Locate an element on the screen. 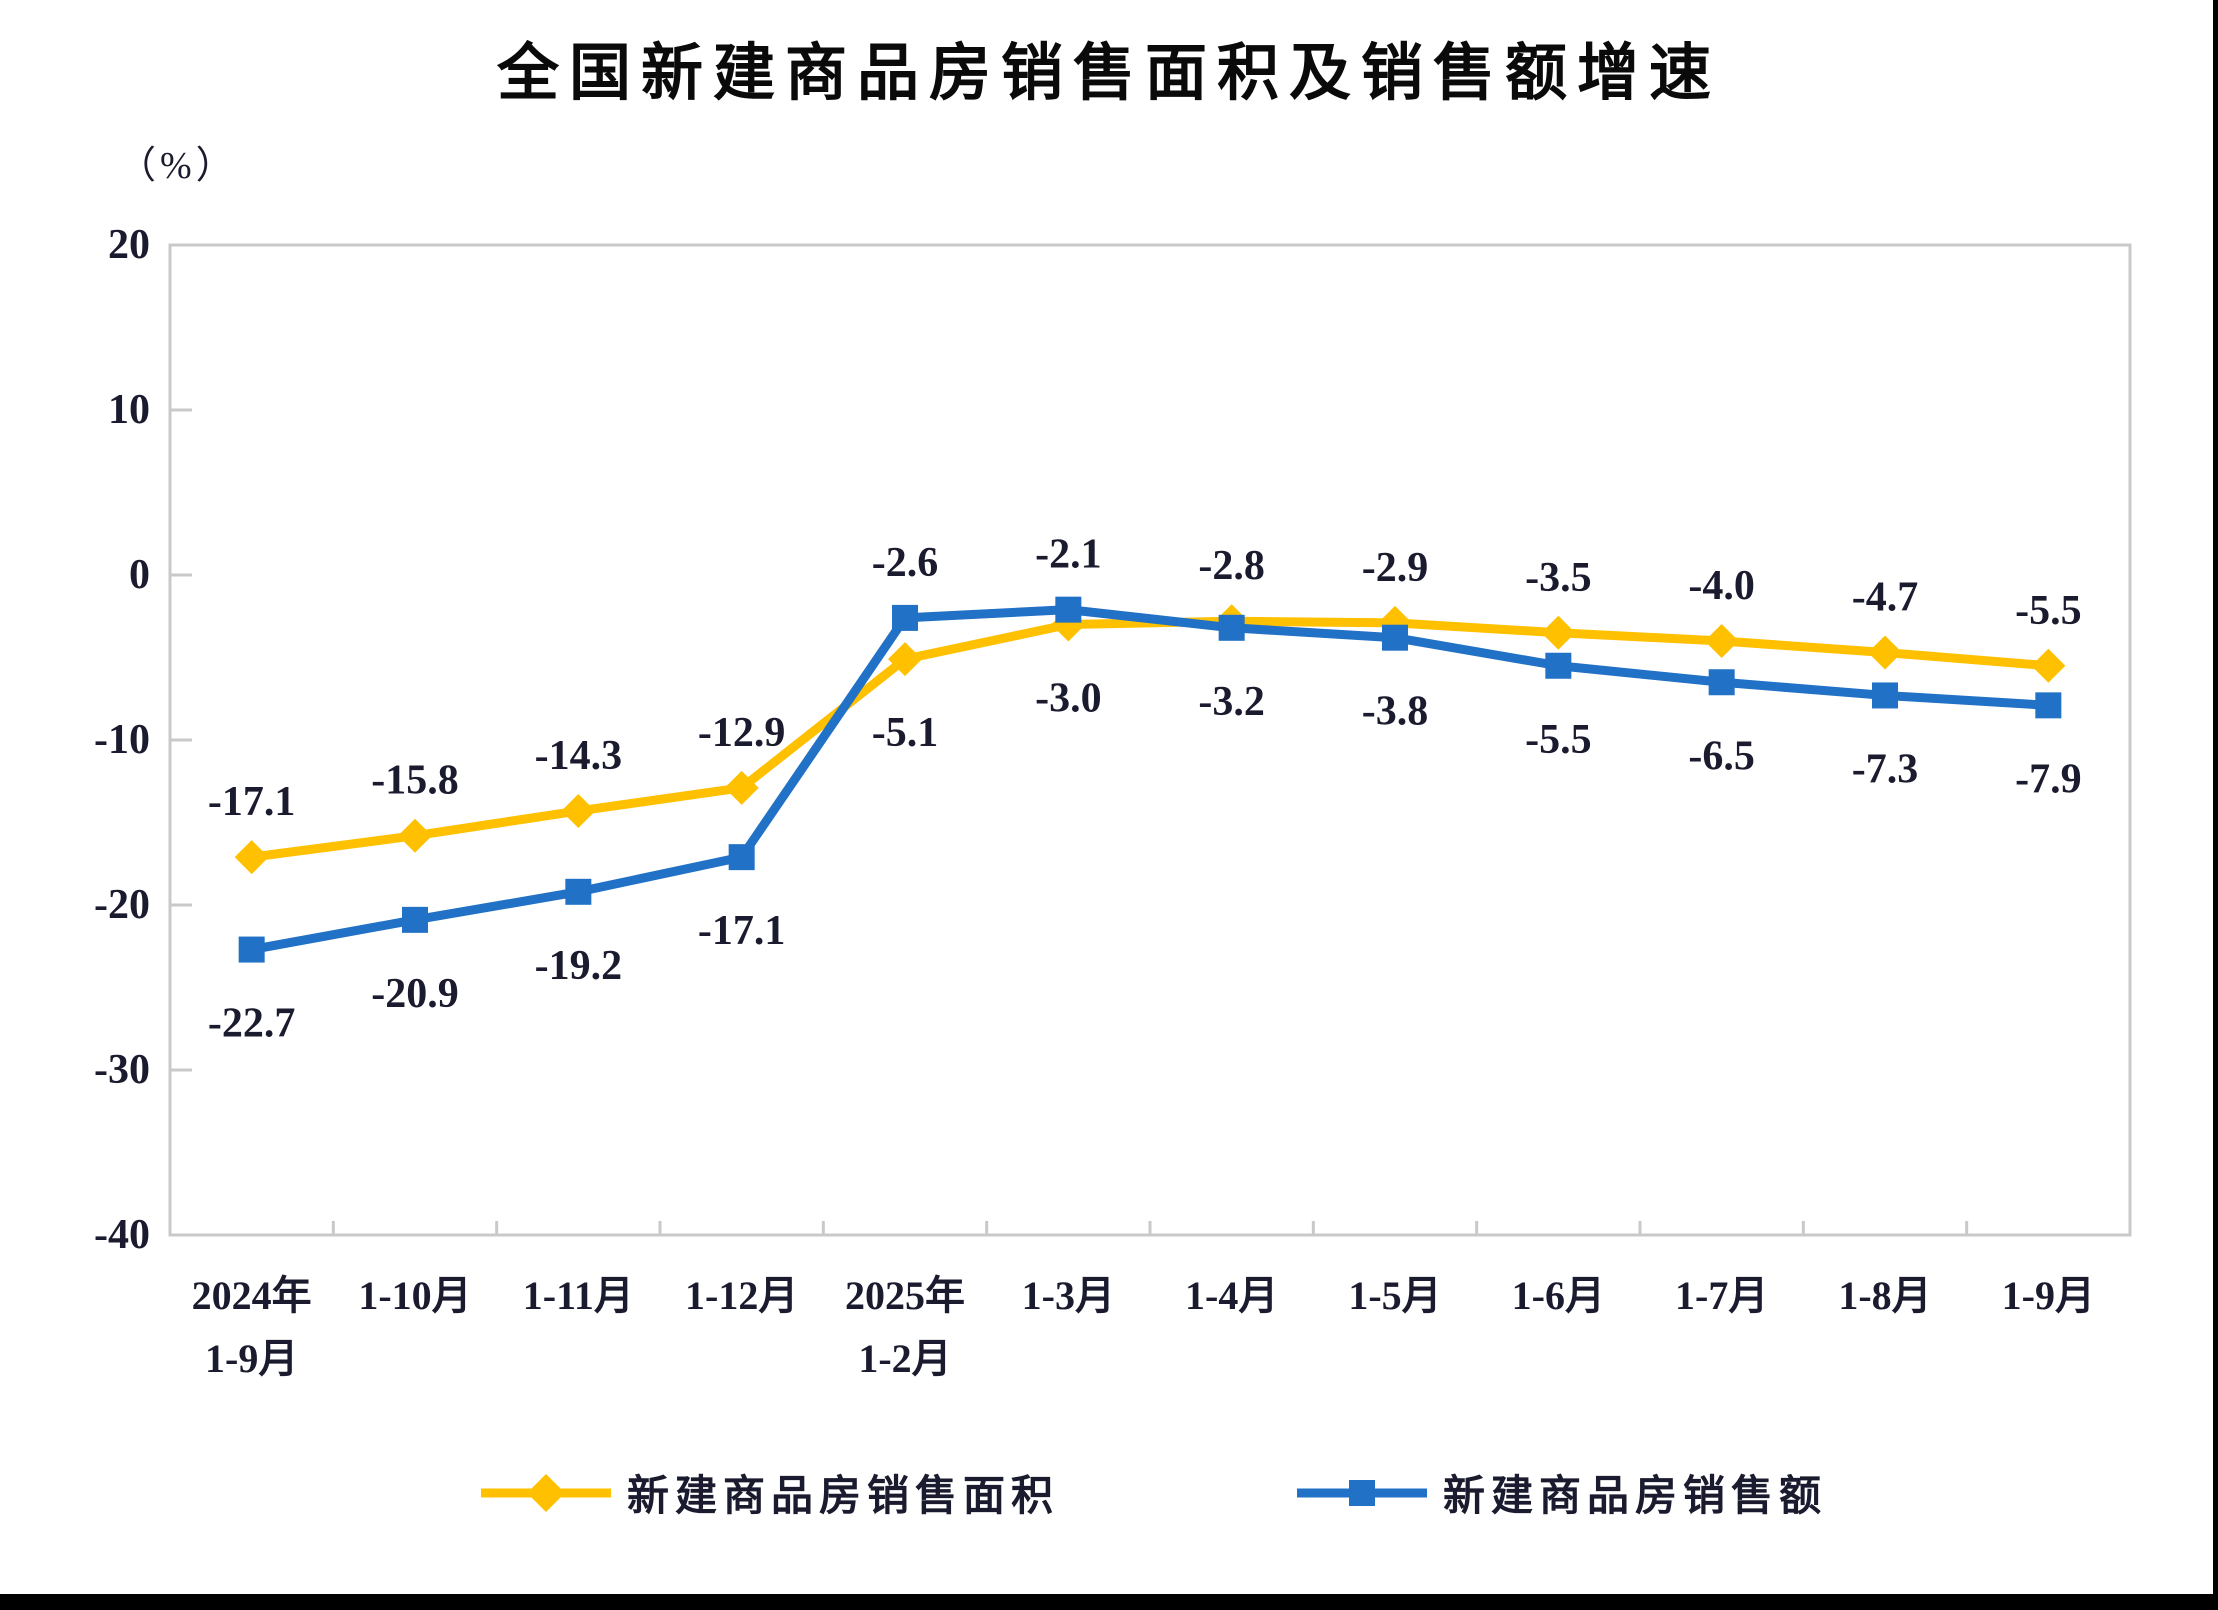  legend-label-sales-area: 新建商品房销售面积 is located at coordinates (843, 1497).